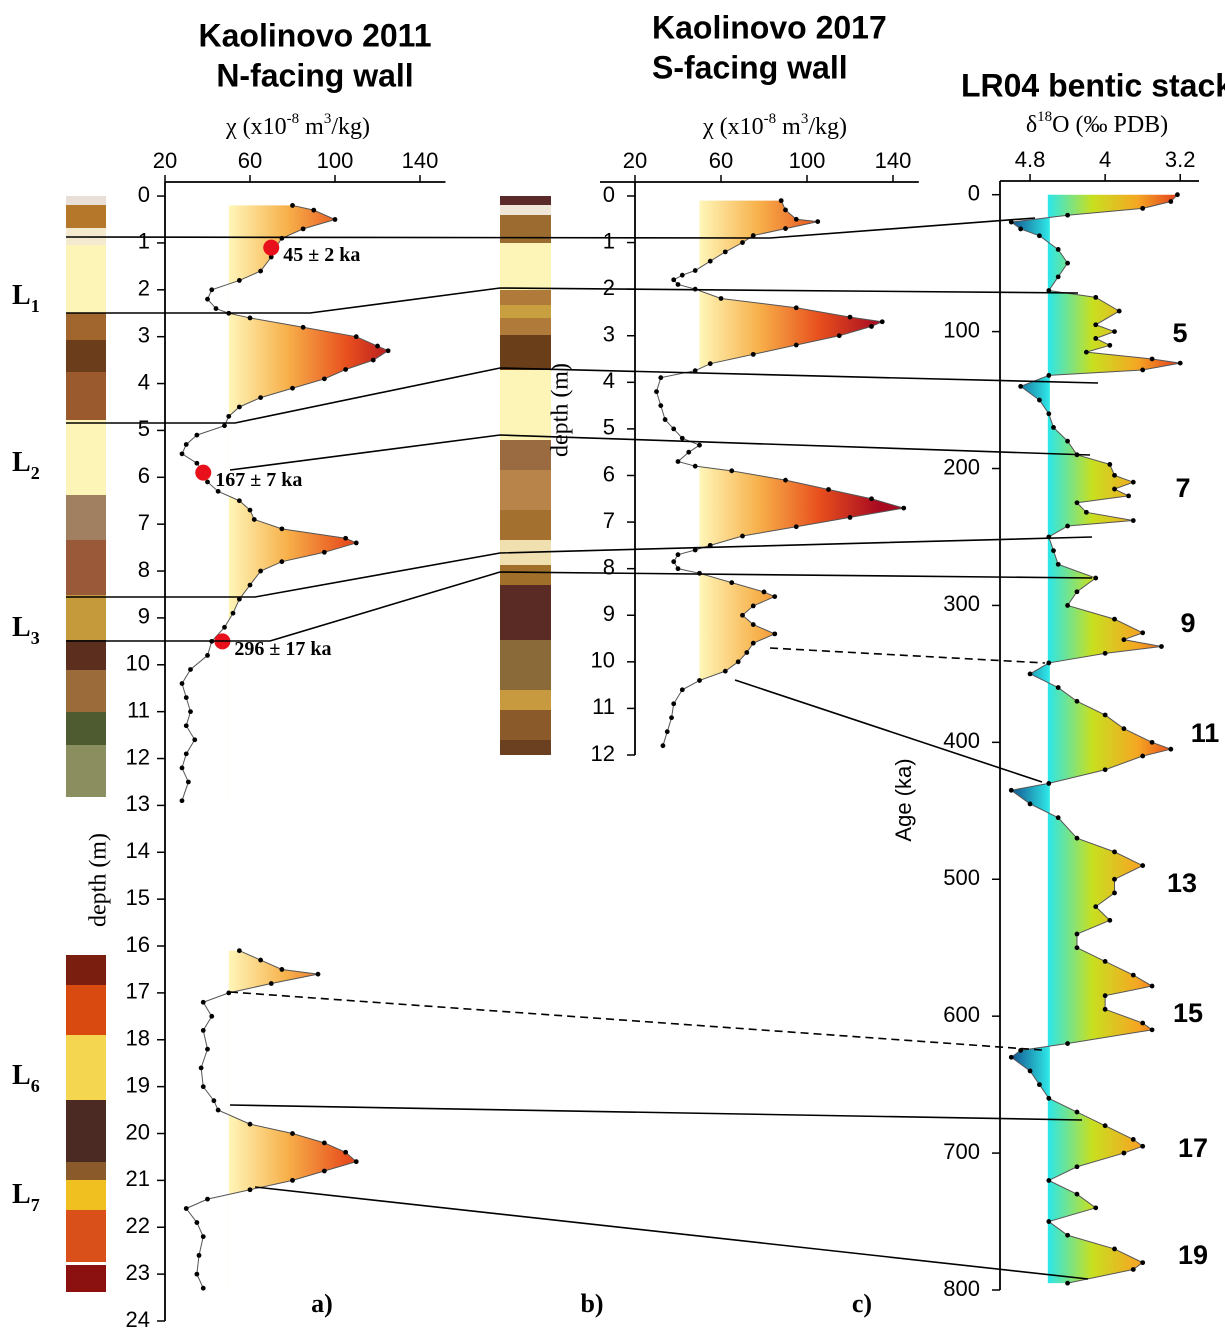 The image size is (1225, 1329). Describe the element at coordinates (293, 119) in the screenshot. I see `x-axis-title-part: -8` at that location.